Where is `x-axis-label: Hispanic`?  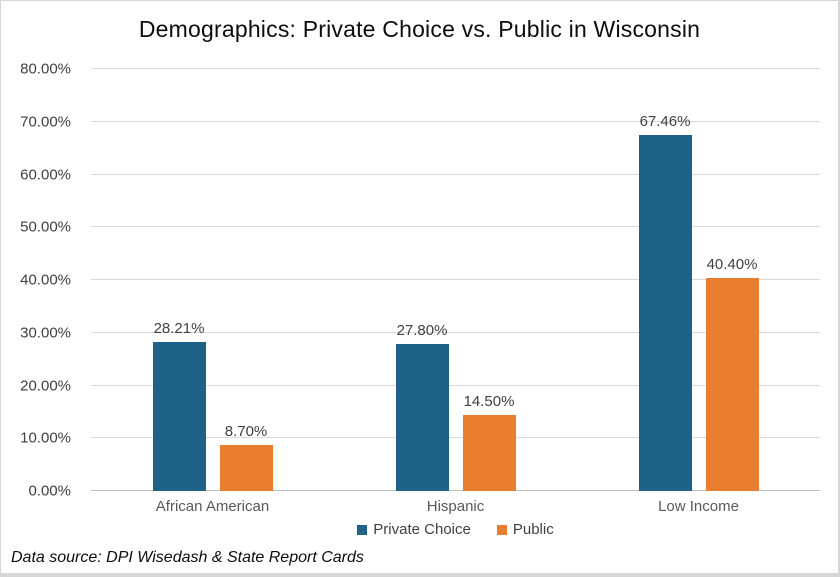 x-axis-label: Hispanic is located at coordinates (455, 506).